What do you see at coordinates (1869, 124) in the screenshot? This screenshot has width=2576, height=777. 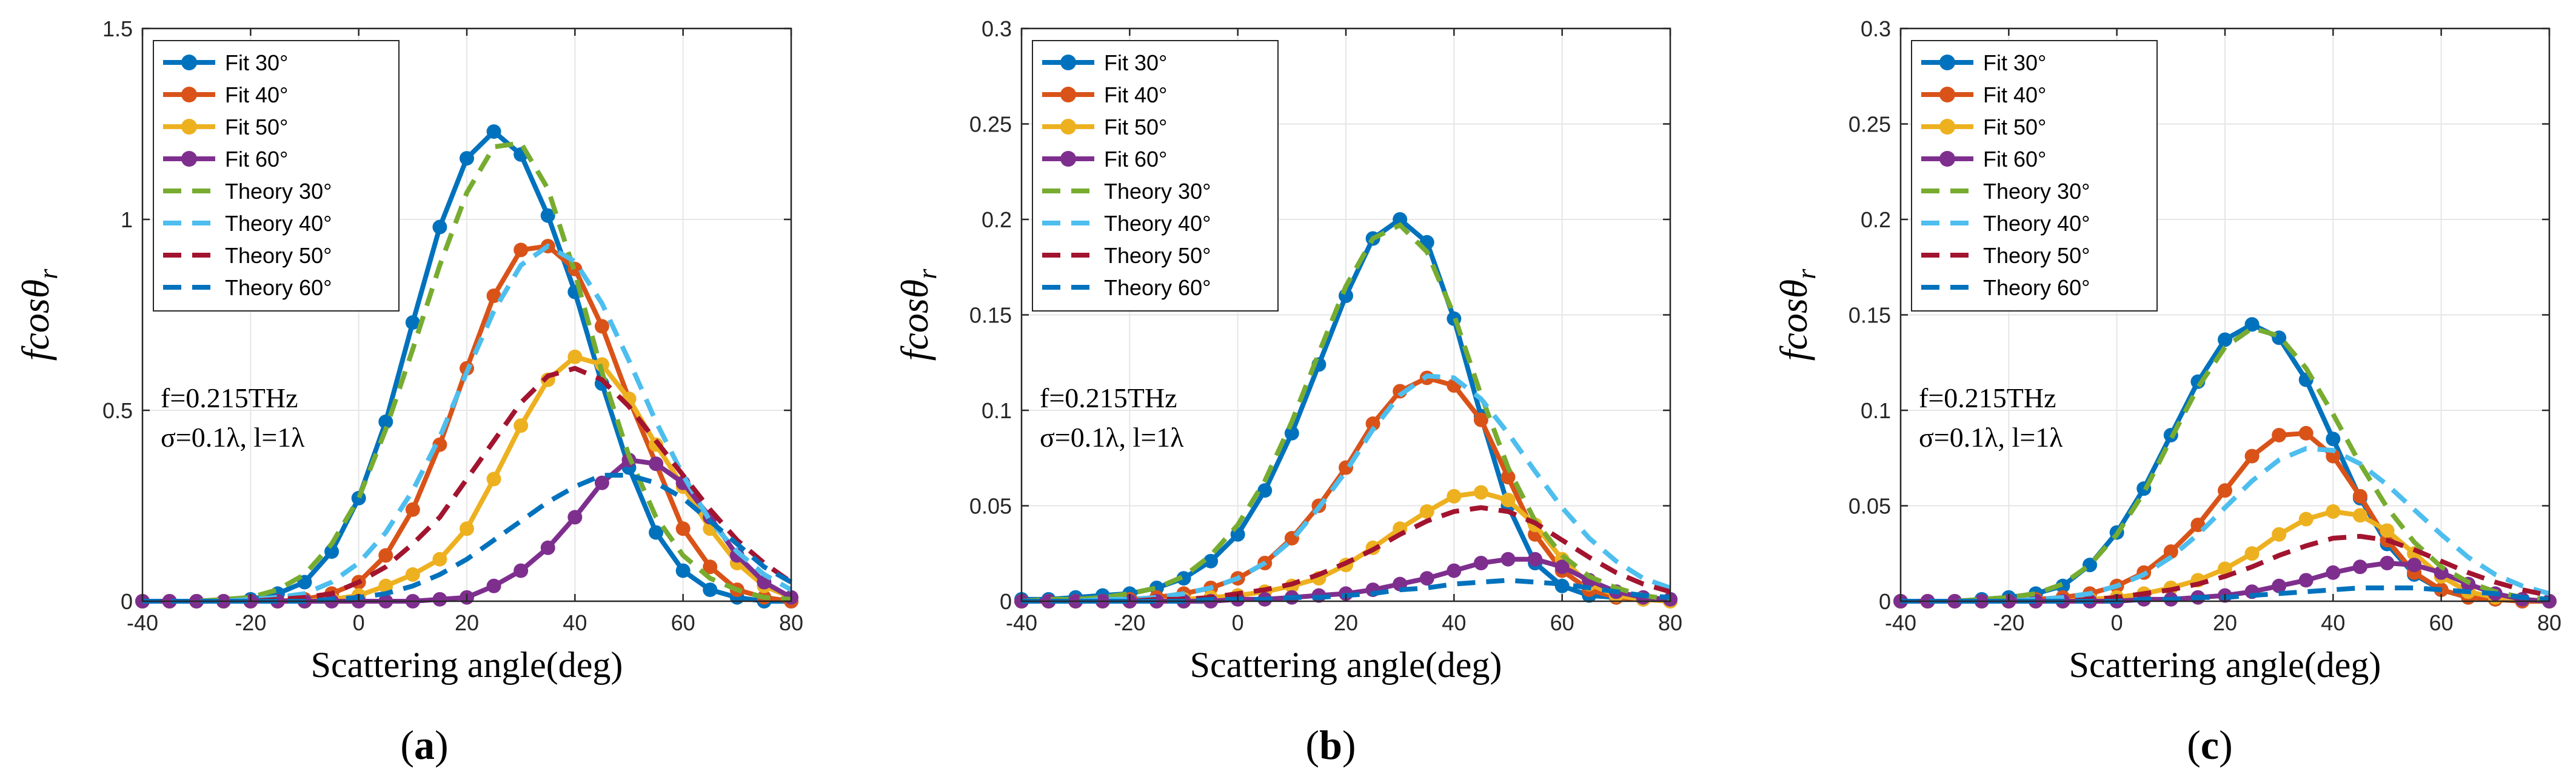 I see `y-tick-label: 0.25` at bounding box center [1869, 124].